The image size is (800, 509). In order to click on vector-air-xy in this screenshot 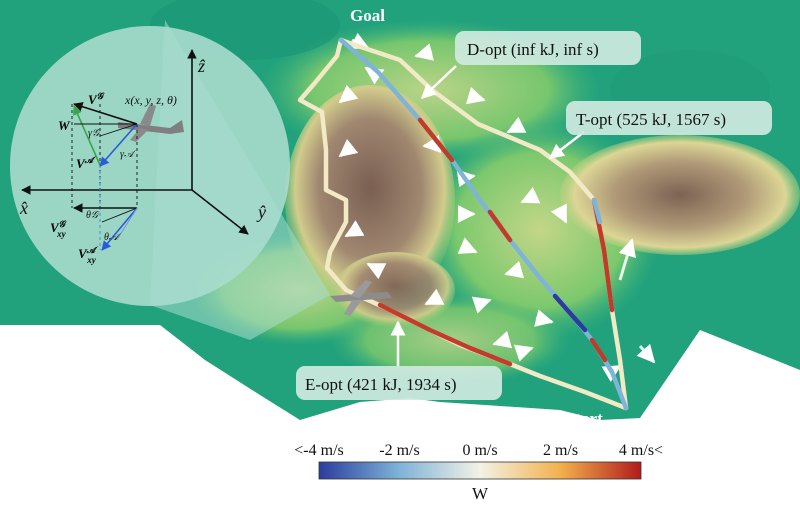, I will do `click(119, 229)`.